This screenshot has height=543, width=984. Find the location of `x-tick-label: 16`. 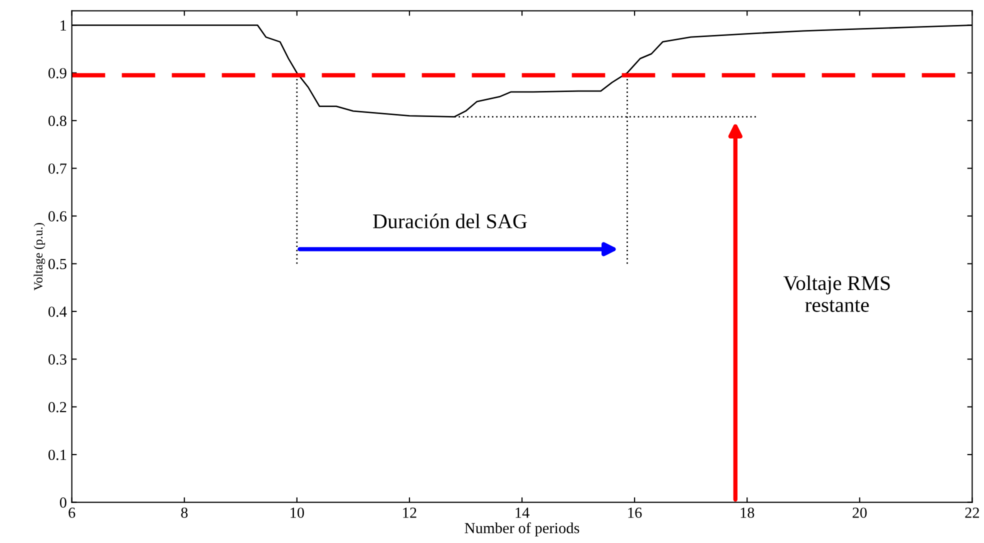

x-tick-label: 16 is located at coordinates (635, 513).